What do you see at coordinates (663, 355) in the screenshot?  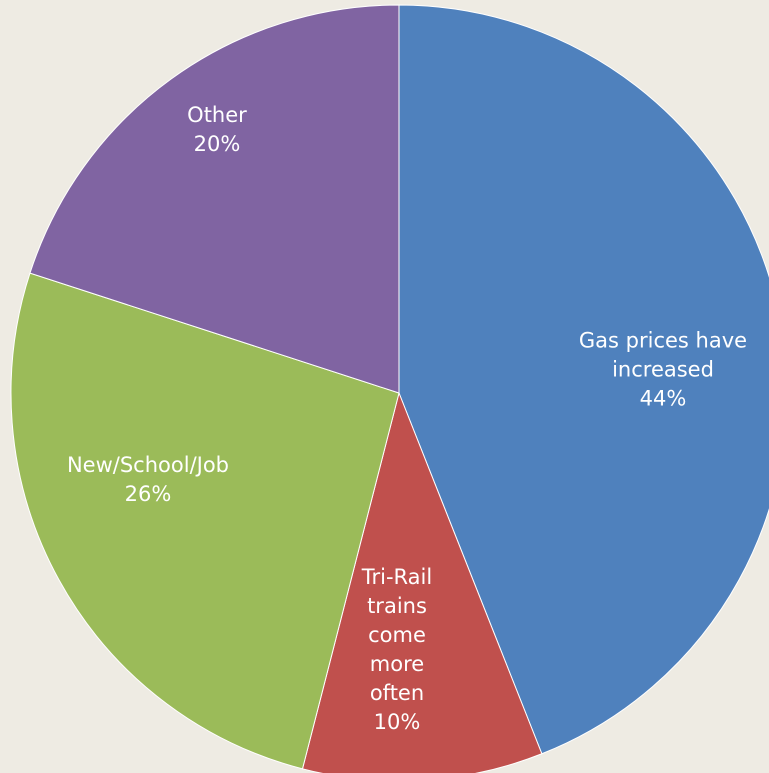 I see `category-label: Gas prices have increased` at bounding box center [663, 355].